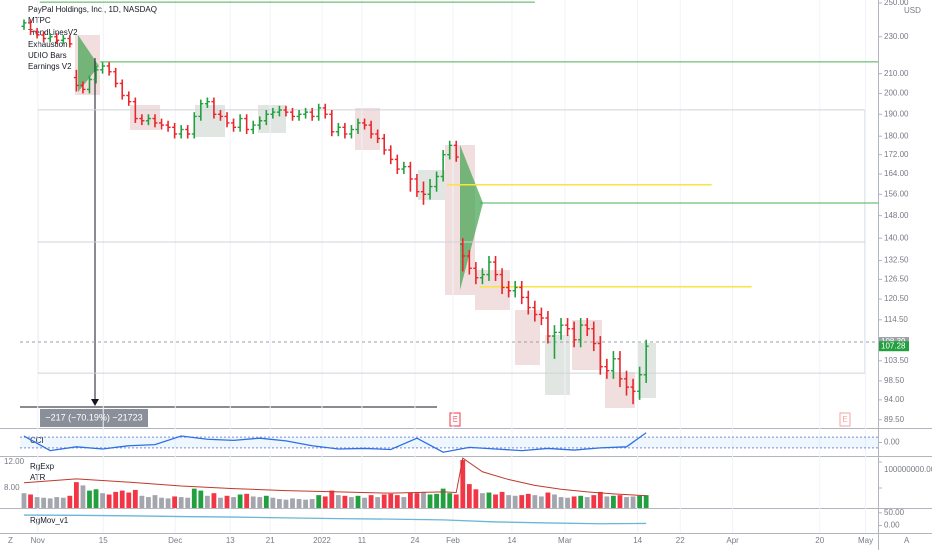 The height and width of the screenshot is (550, 932). What do you see at coordinates (48, 44) in the screenshot?
I see `indicator-name: Exhaustion` at bounding box center [48, 44].